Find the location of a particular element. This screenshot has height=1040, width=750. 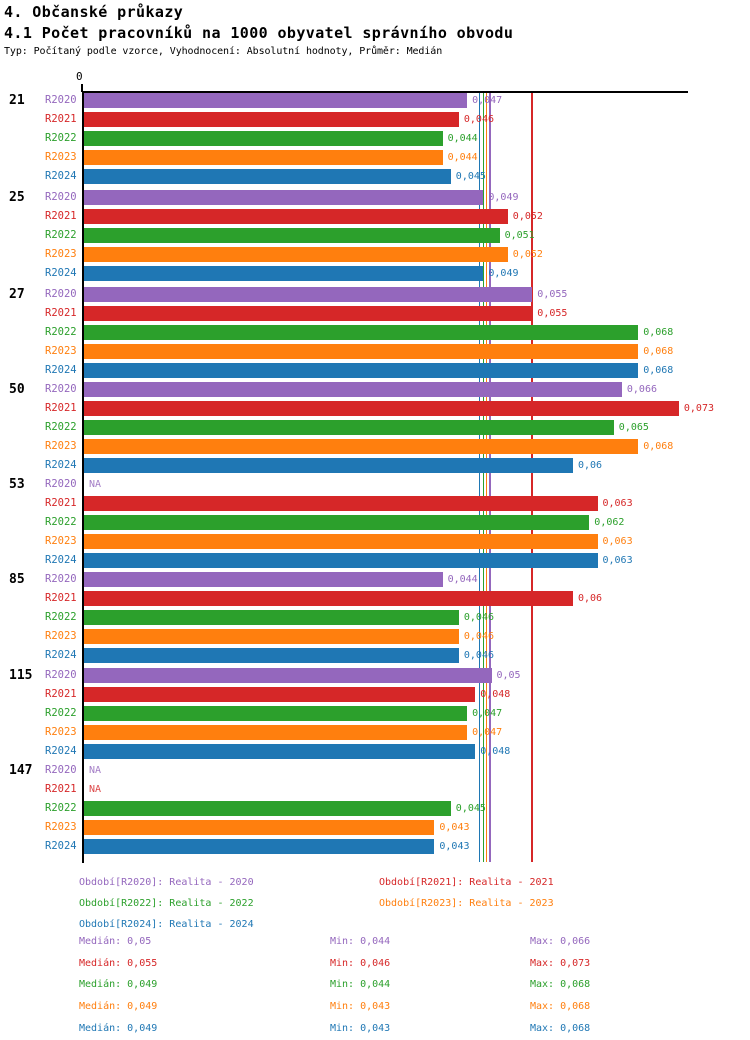

bar-value-label: 0,052 is located at coordinates (527, 216).